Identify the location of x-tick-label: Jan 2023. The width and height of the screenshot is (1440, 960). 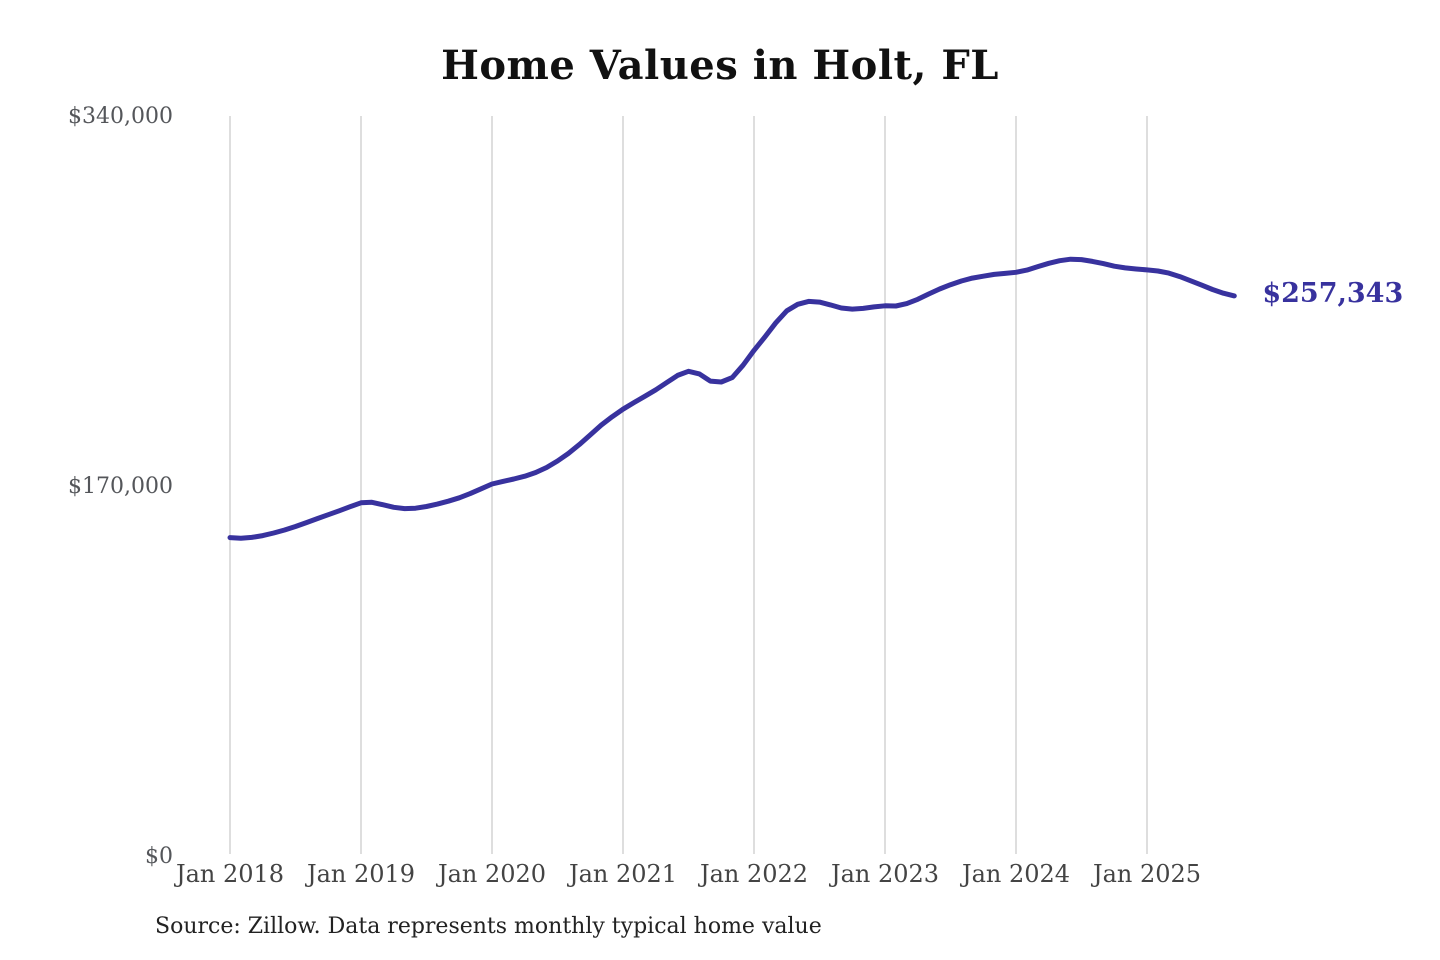
(883, 874).